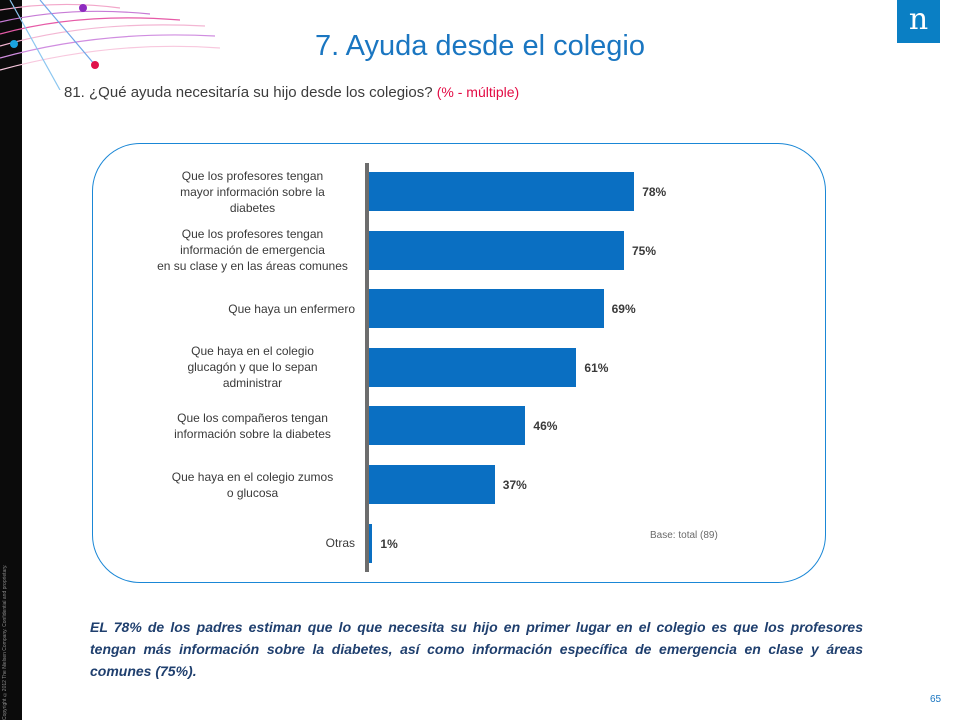  Describe the element at coordinates (596, 367) in the screenshot. I see `value-label-4: 61%` at that location.